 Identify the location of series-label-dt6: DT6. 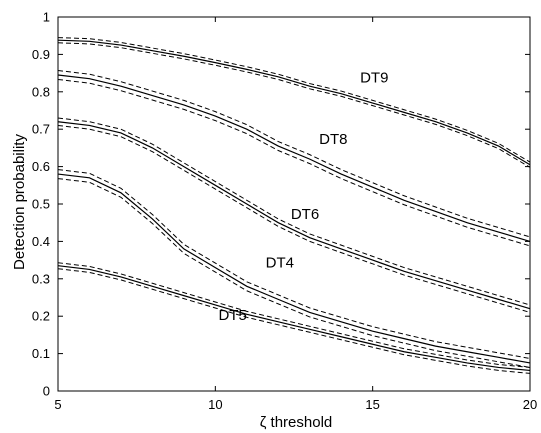
(305, 214).